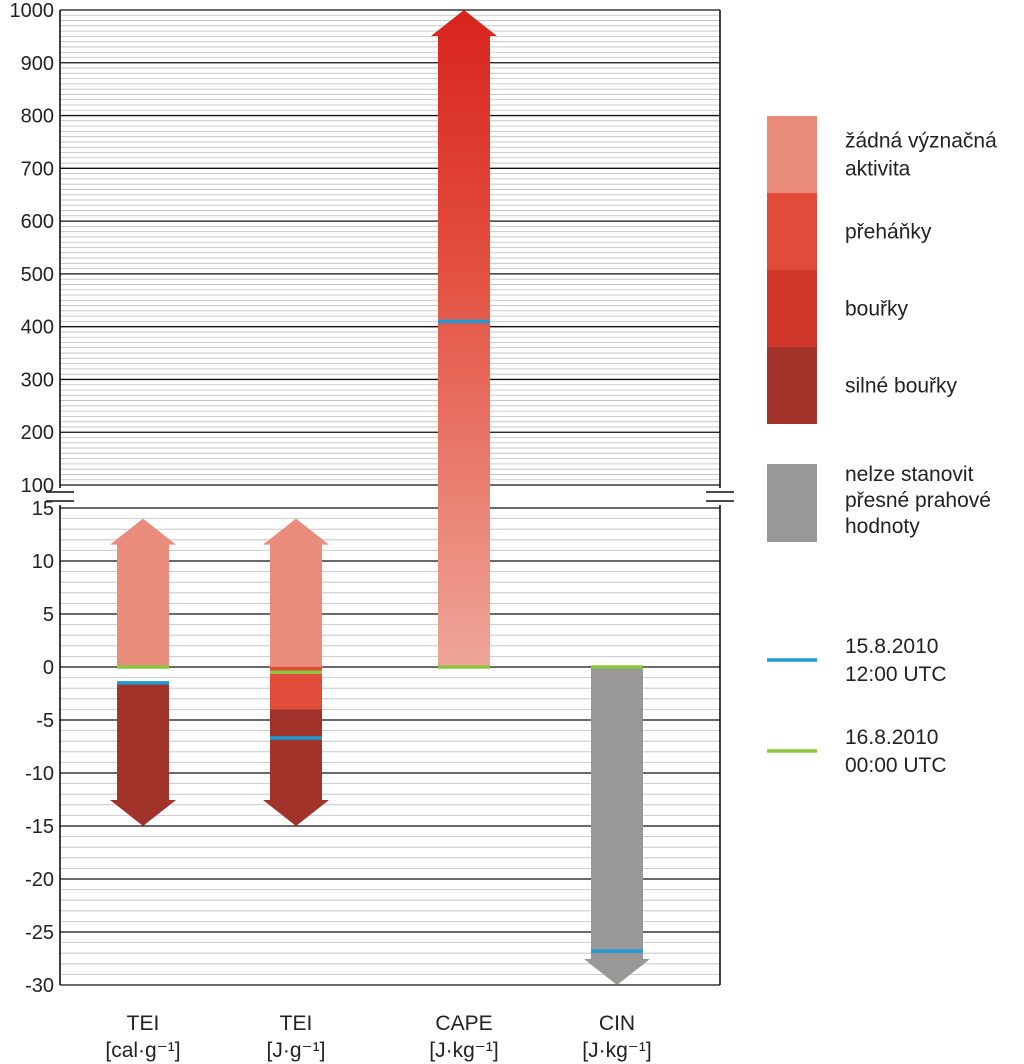  I want to click on category-unit: [cal·g⁻¹], so click(142, 1050).